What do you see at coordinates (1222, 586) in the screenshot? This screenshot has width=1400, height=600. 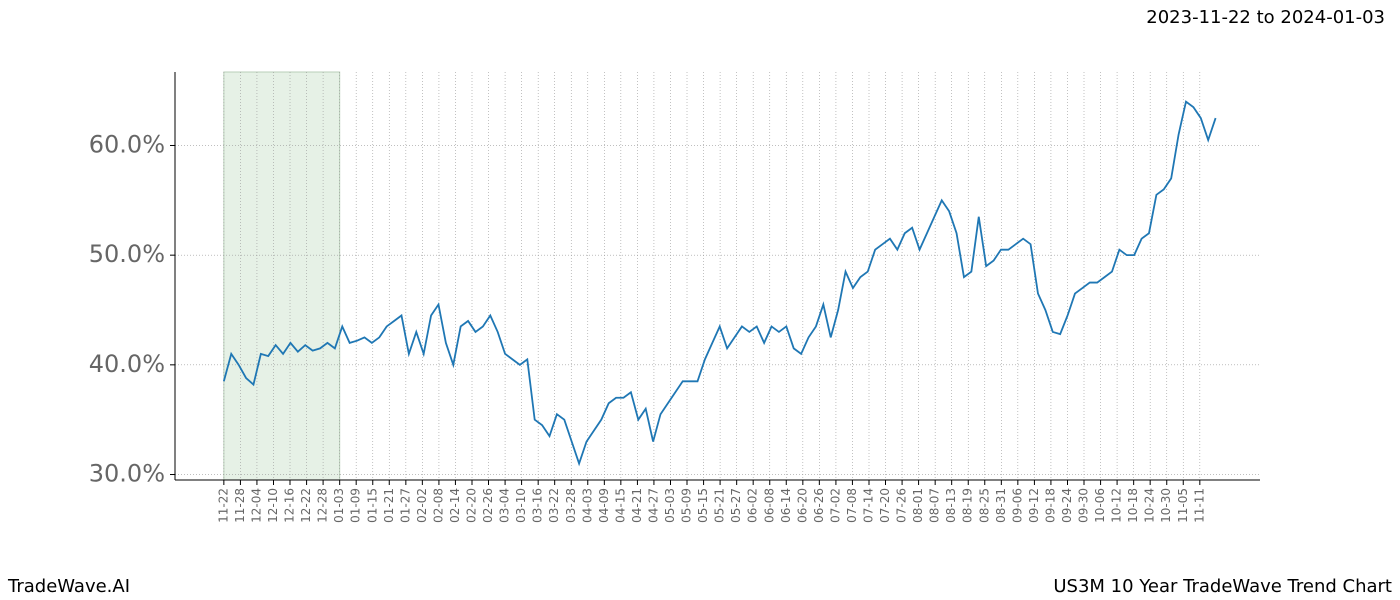 I see `chart-caption: US3M 10 Year TradeWave Trend Chart` at bounding box center [1222, 586].